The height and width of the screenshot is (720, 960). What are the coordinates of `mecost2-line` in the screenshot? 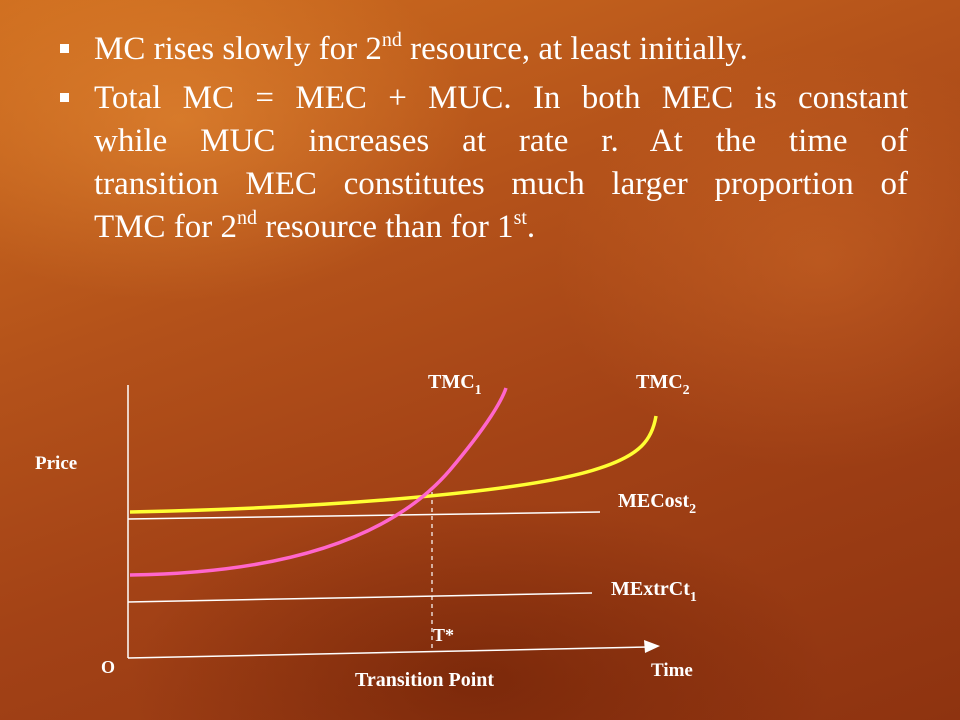 It's located at (364, 515).